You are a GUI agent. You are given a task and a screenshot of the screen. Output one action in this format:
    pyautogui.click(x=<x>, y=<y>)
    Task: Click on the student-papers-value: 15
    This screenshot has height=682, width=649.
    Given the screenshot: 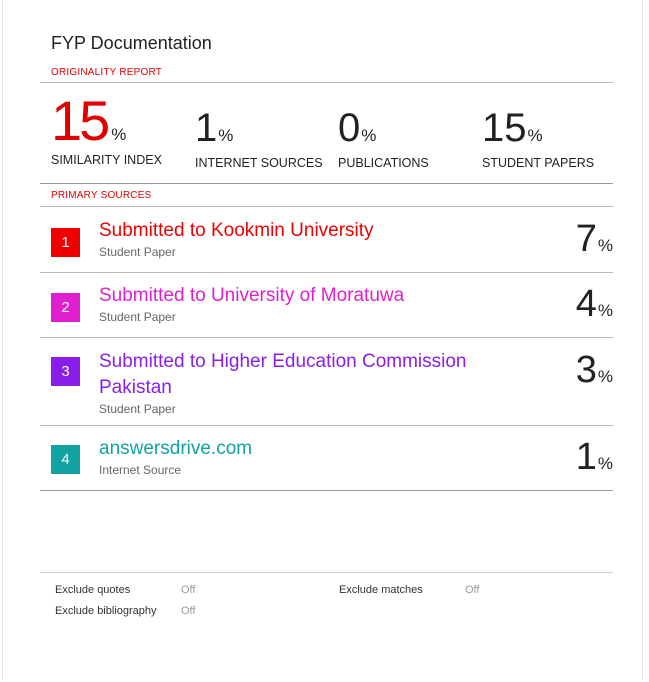 What is the action you would take?
    pyautogui.click(x=504, y=128)
    